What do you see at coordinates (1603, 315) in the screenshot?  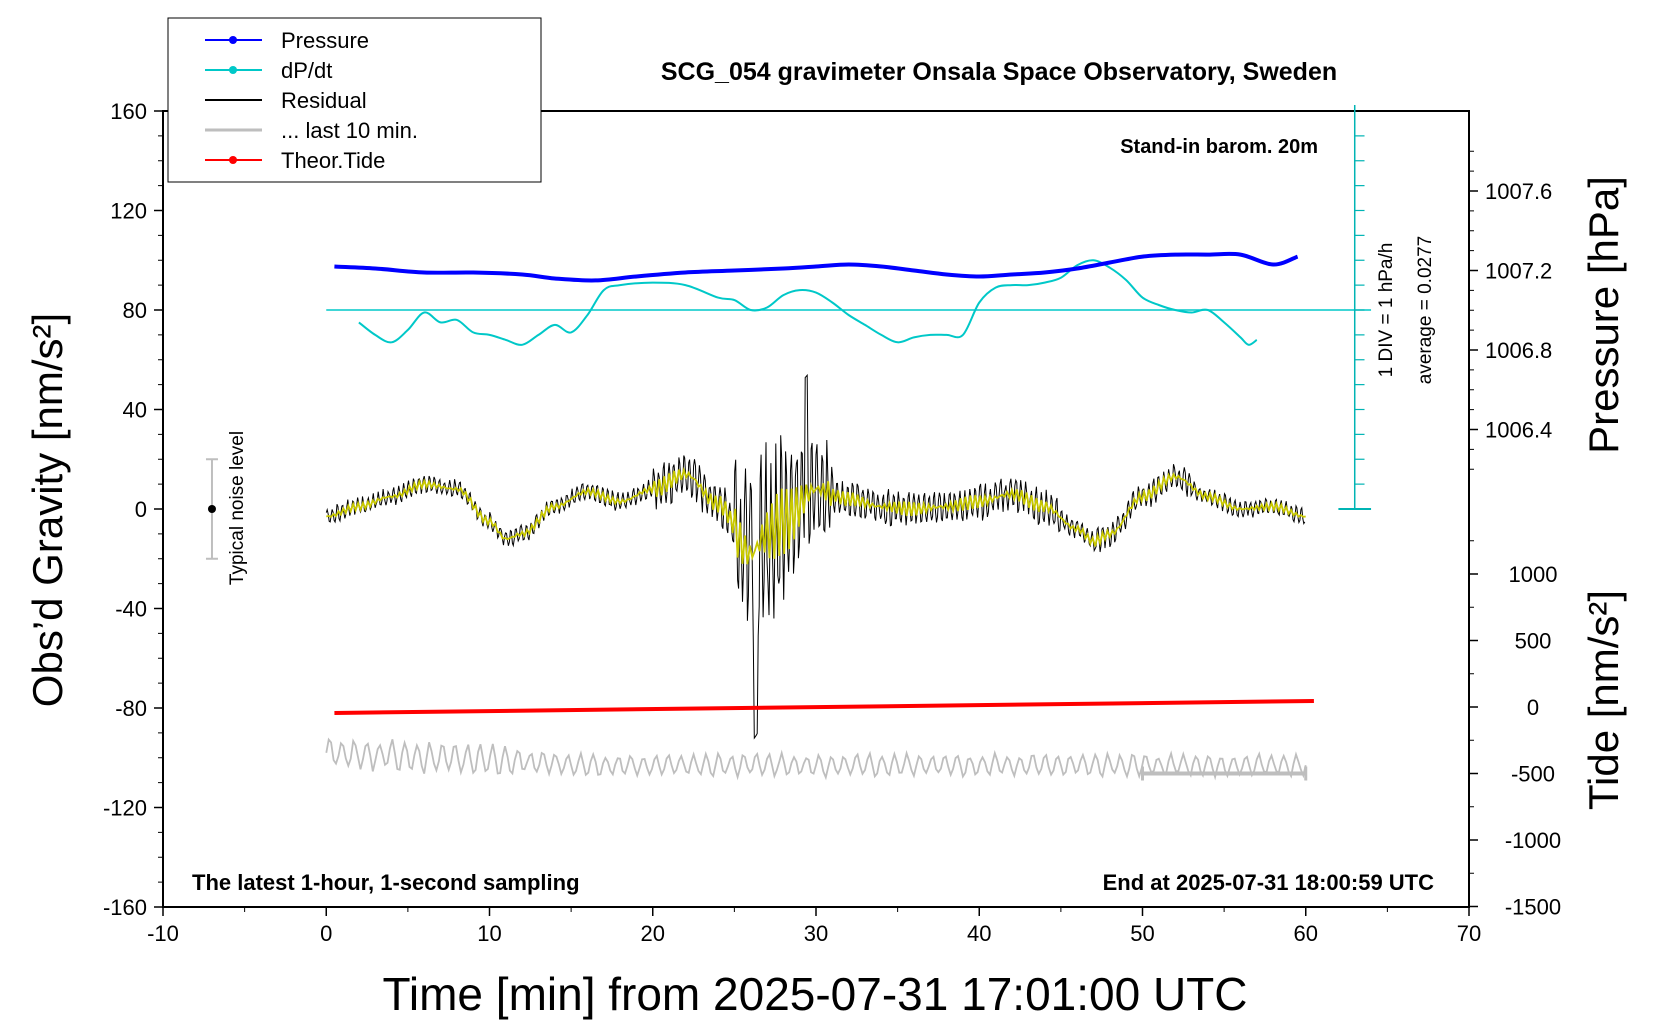 I see `y-axis-label-pressure: Pressure [hPa]` at bounding box center [1603, 315].